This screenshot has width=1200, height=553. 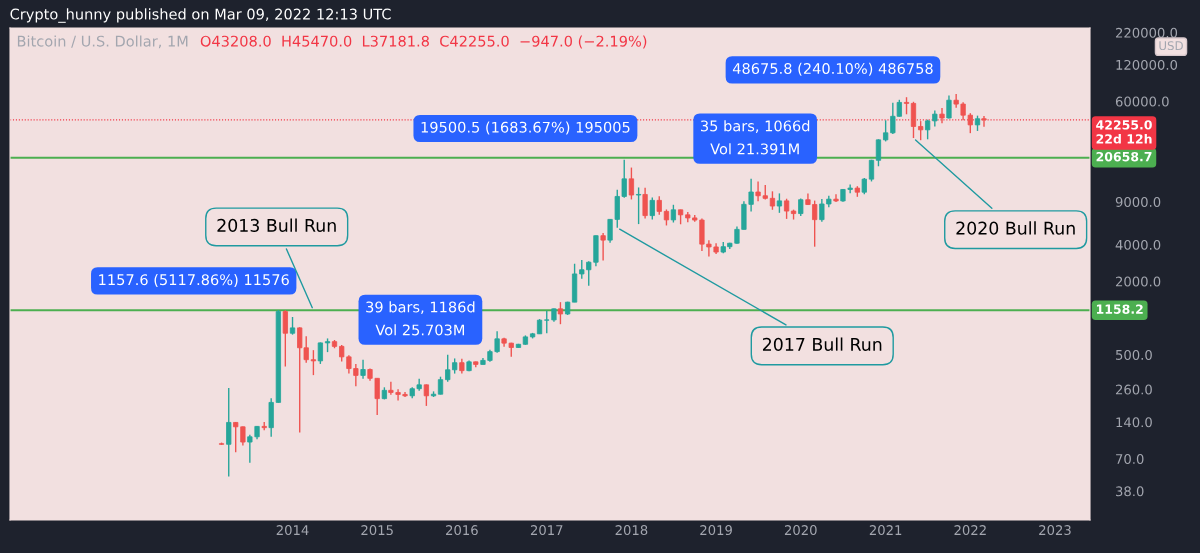 What do you see at coordinates (194, 280) in the screenshot?
I see `annotation: 1157.6 (5117.86%) 11576` at bounding box center [194, 280].